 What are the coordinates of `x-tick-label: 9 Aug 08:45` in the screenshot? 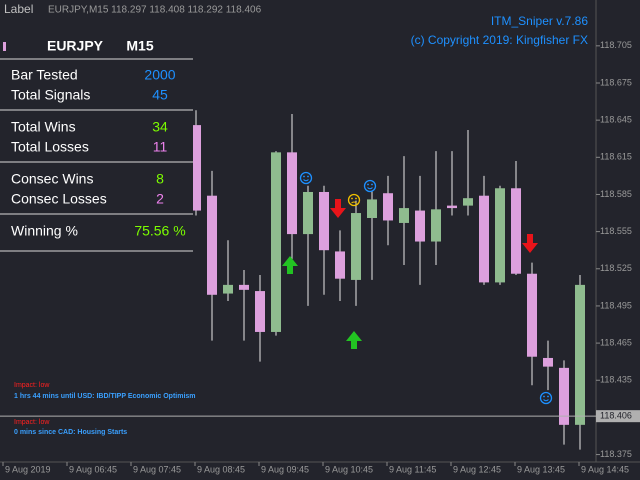 It's located at (221, 469).